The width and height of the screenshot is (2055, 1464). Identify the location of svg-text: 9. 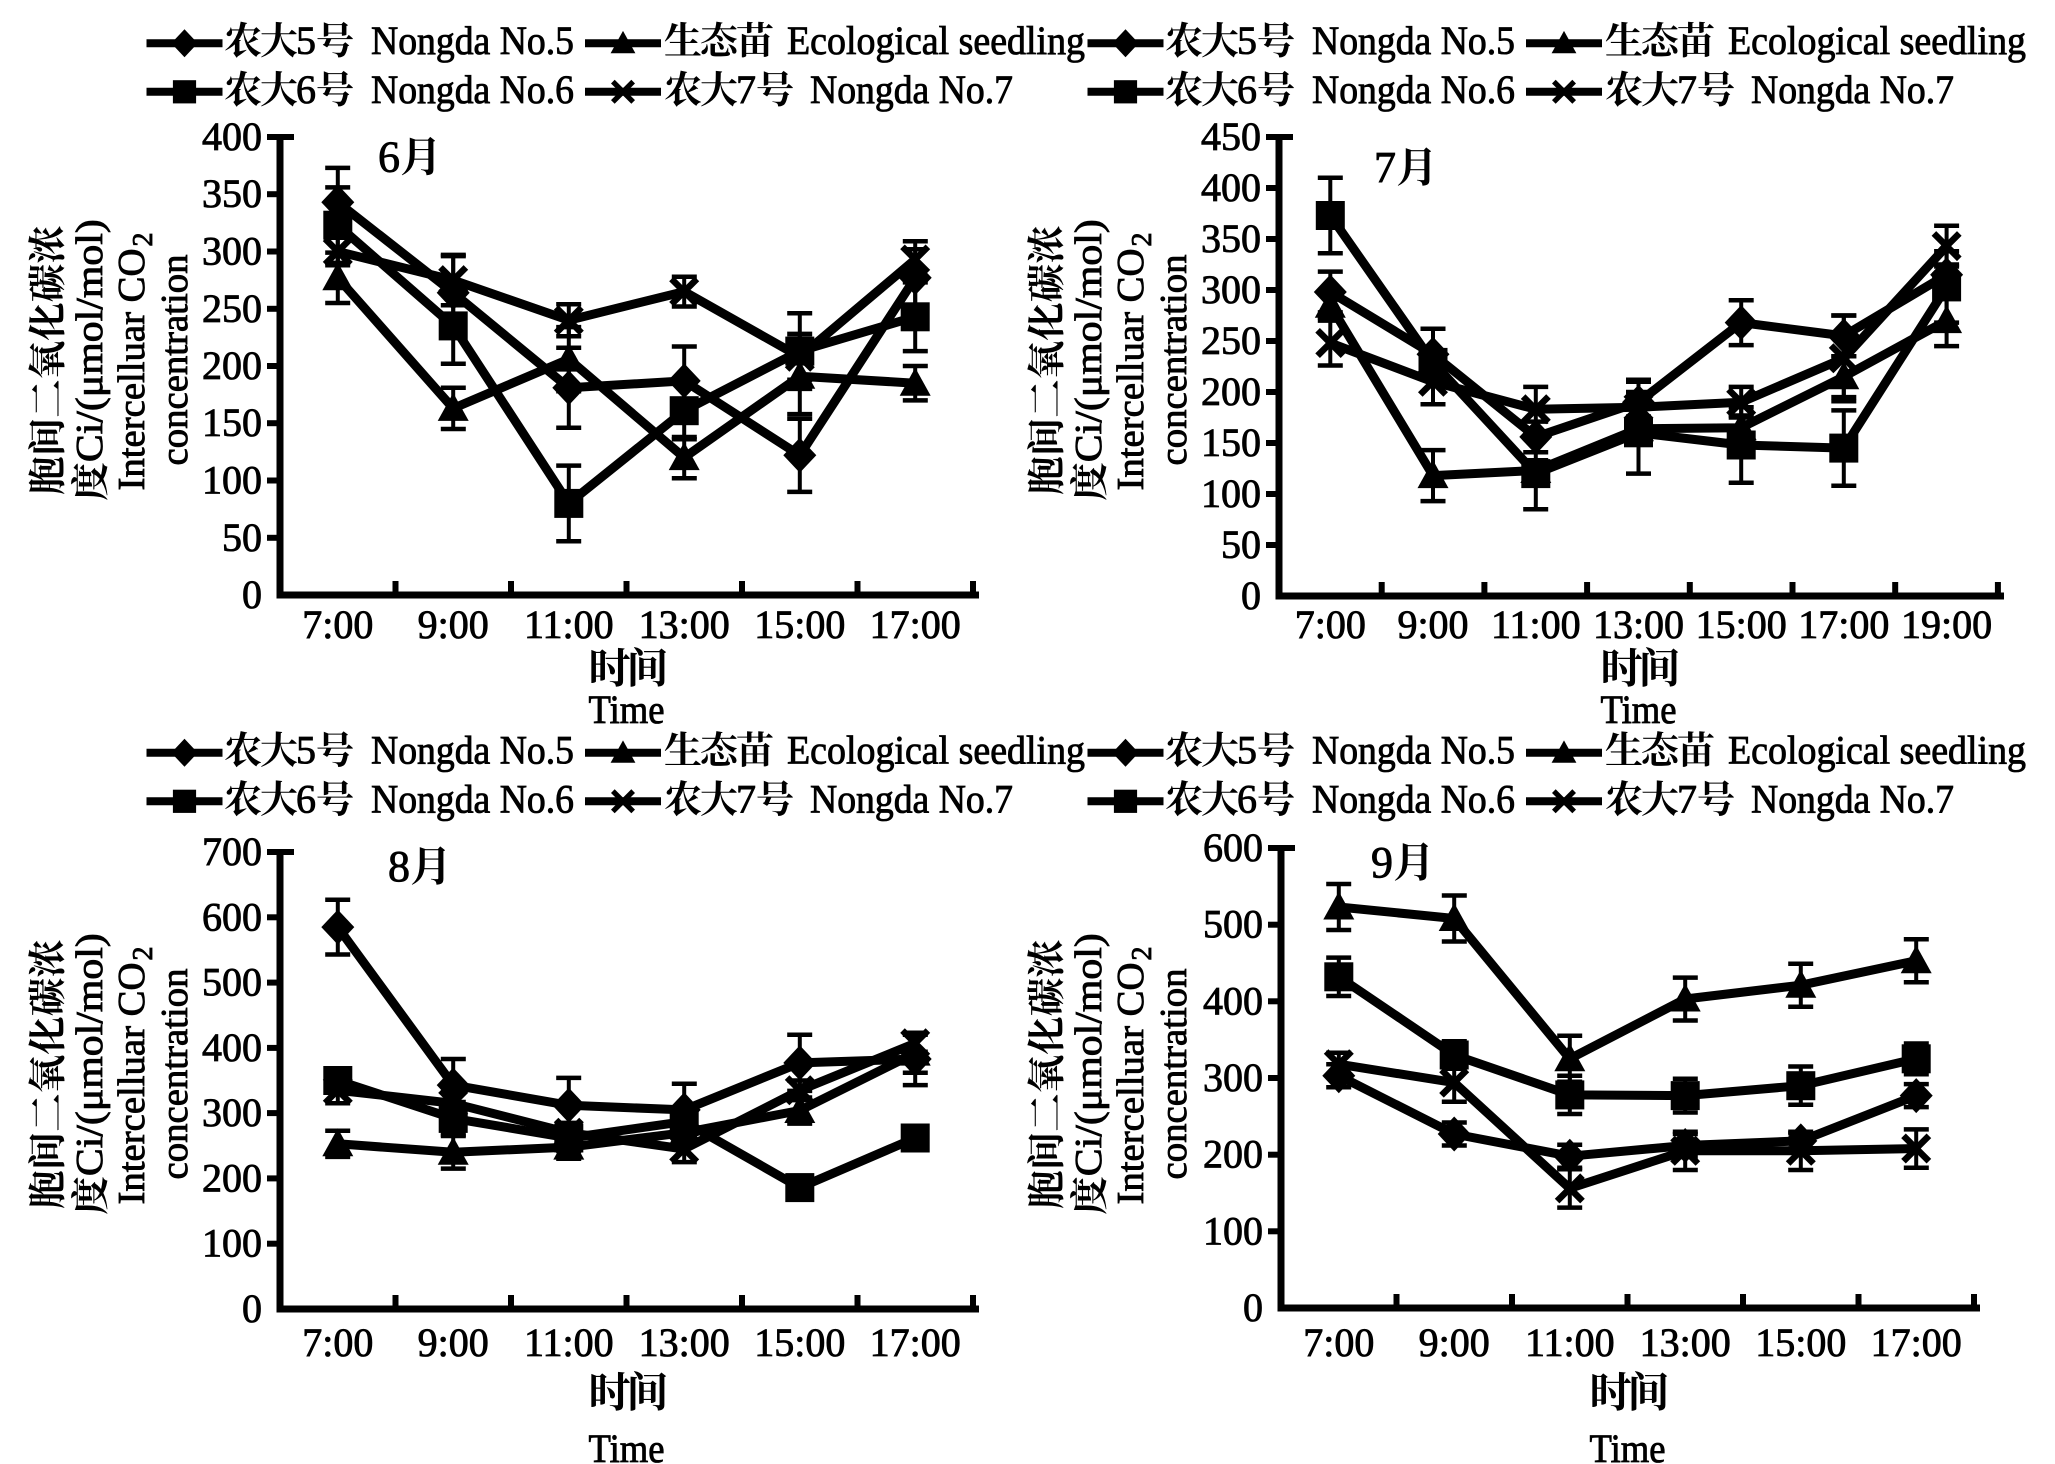
(1382, 862).